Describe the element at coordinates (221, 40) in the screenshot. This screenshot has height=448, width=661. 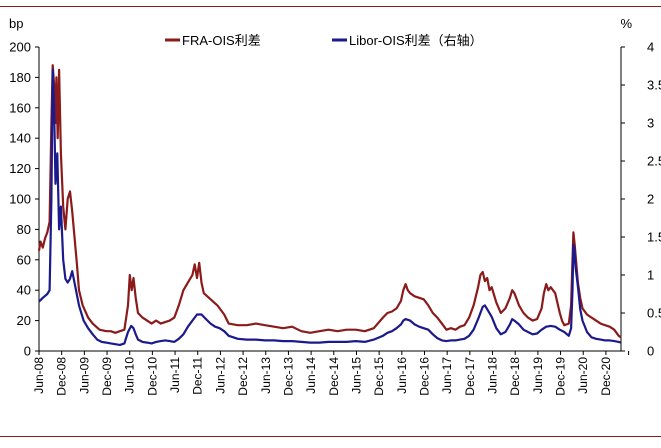
I see `legend-label-fra-ois: FRA-OIS利差` at that location.